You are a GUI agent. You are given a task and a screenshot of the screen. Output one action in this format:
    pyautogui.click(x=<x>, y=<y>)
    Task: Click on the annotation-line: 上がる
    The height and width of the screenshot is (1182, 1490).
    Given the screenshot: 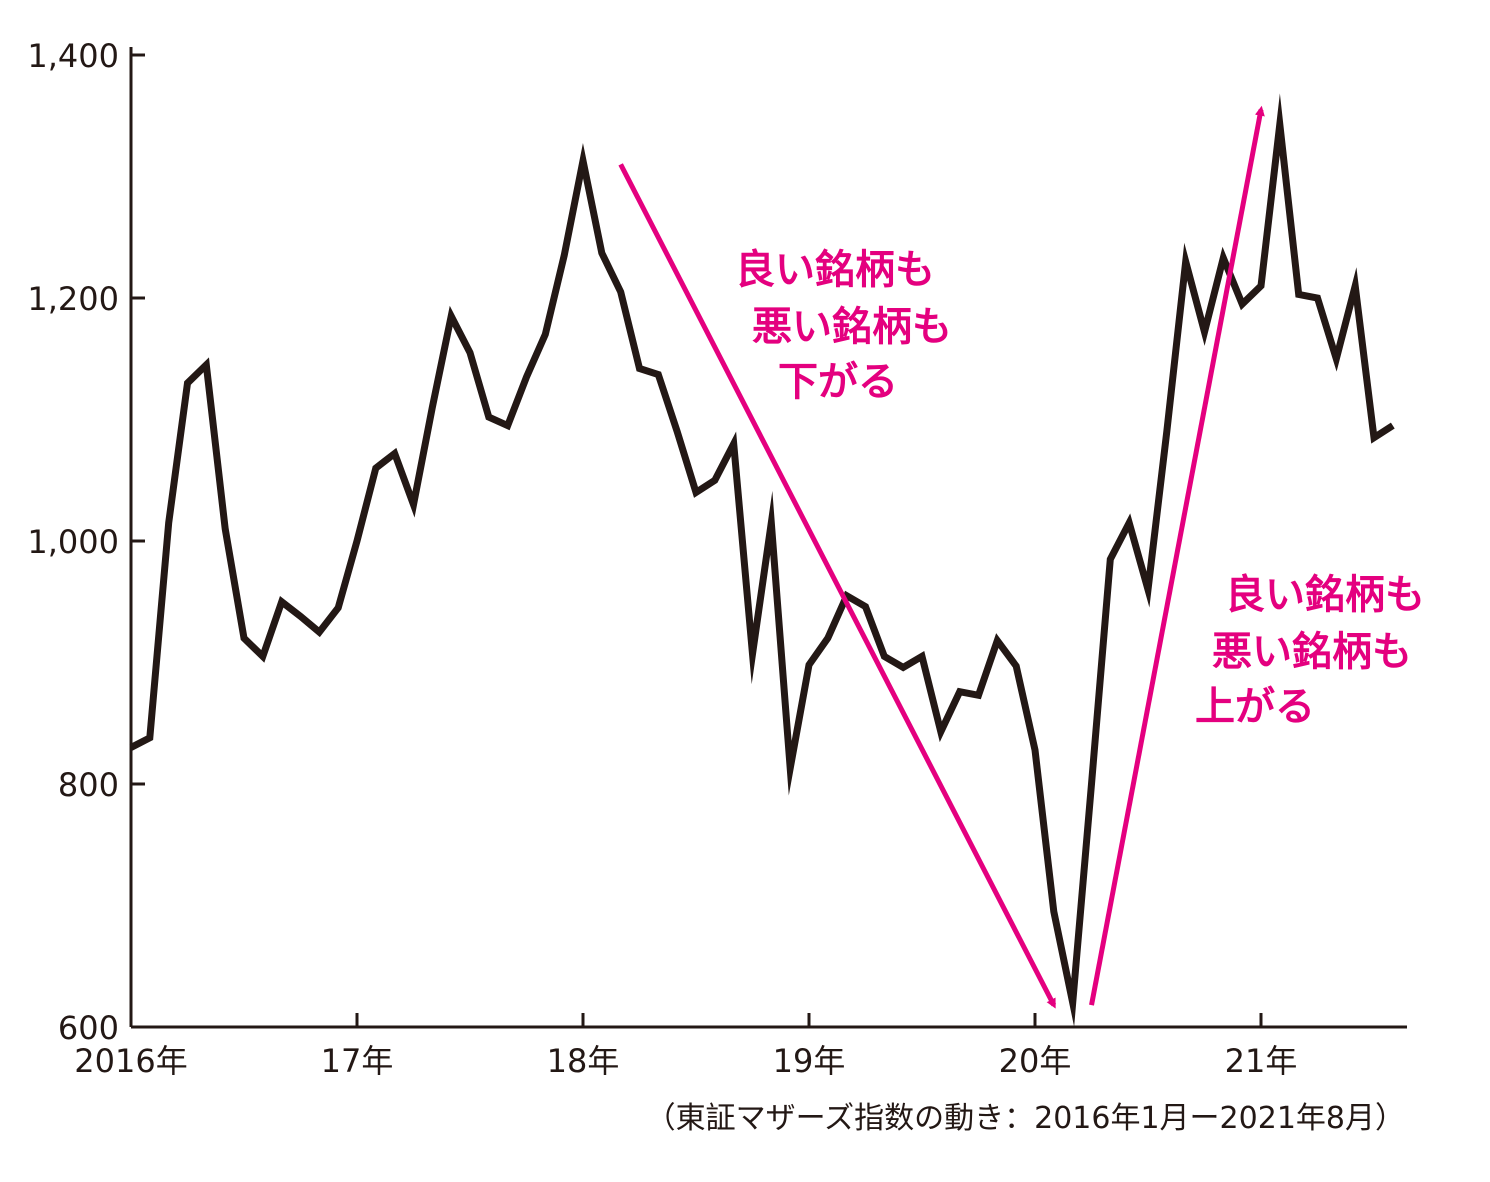 What is the action you would take?
    pyautogui.click(x=1255, y=707)
    